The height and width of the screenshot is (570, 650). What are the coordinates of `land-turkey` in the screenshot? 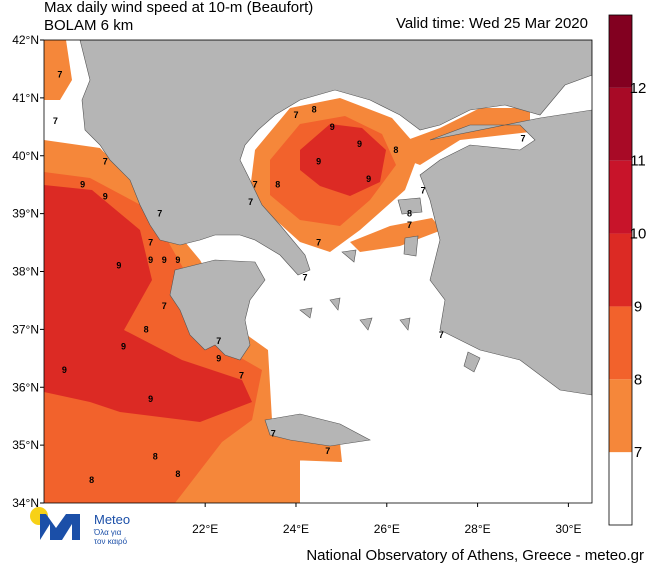 It's located at (505, 252).